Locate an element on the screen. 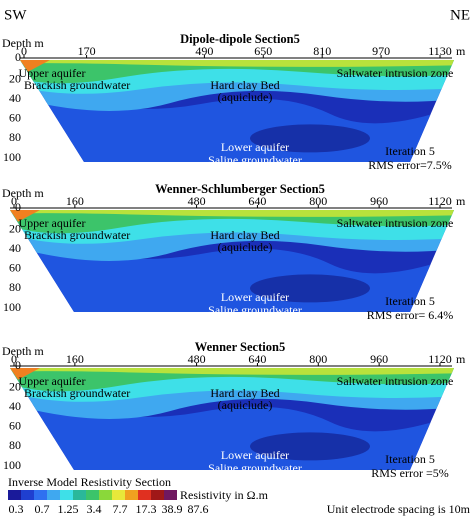  x-tick-label: 810 is located at coordinates (322, 51).